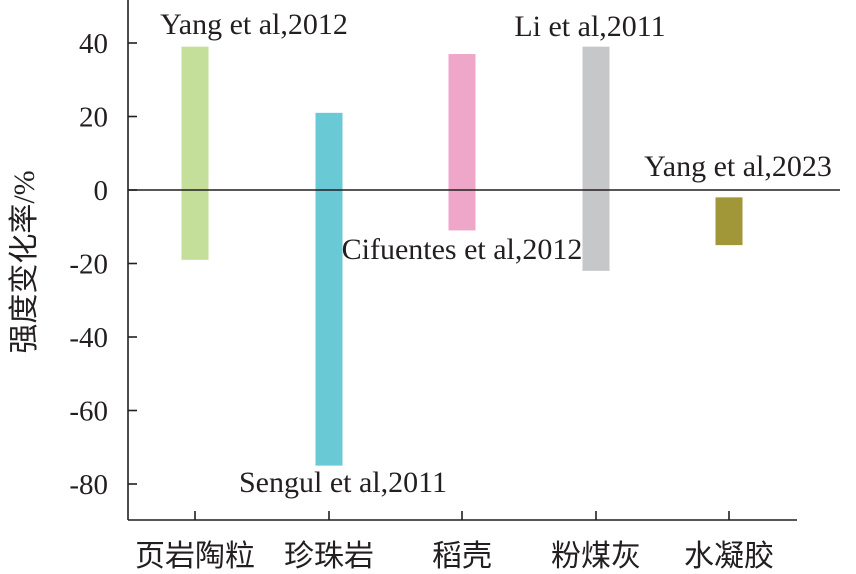 The height and width of the screenshot is (574, 856). Describe the element at coordinates (738, 166) in the screenshot. I see `annotation-label: Yang et al,2023` at that location.